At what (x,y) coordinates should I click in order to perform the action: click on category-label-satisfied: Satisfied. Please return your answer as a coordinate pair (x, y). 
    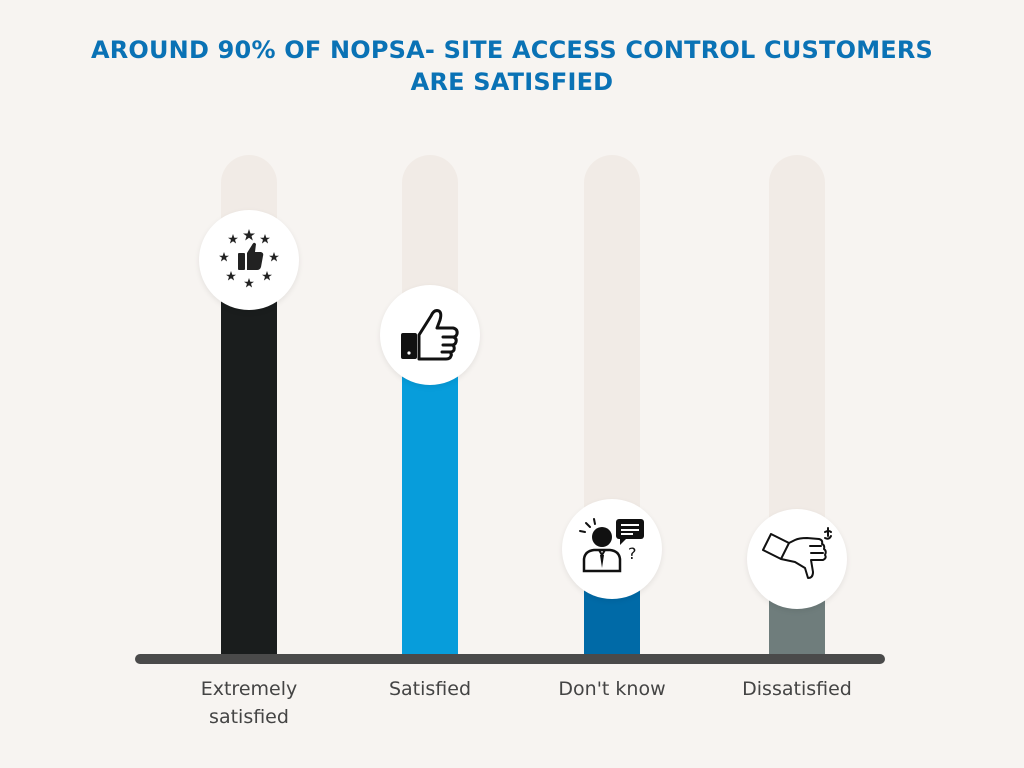
    Looking at the image, I should click on (430, 689).